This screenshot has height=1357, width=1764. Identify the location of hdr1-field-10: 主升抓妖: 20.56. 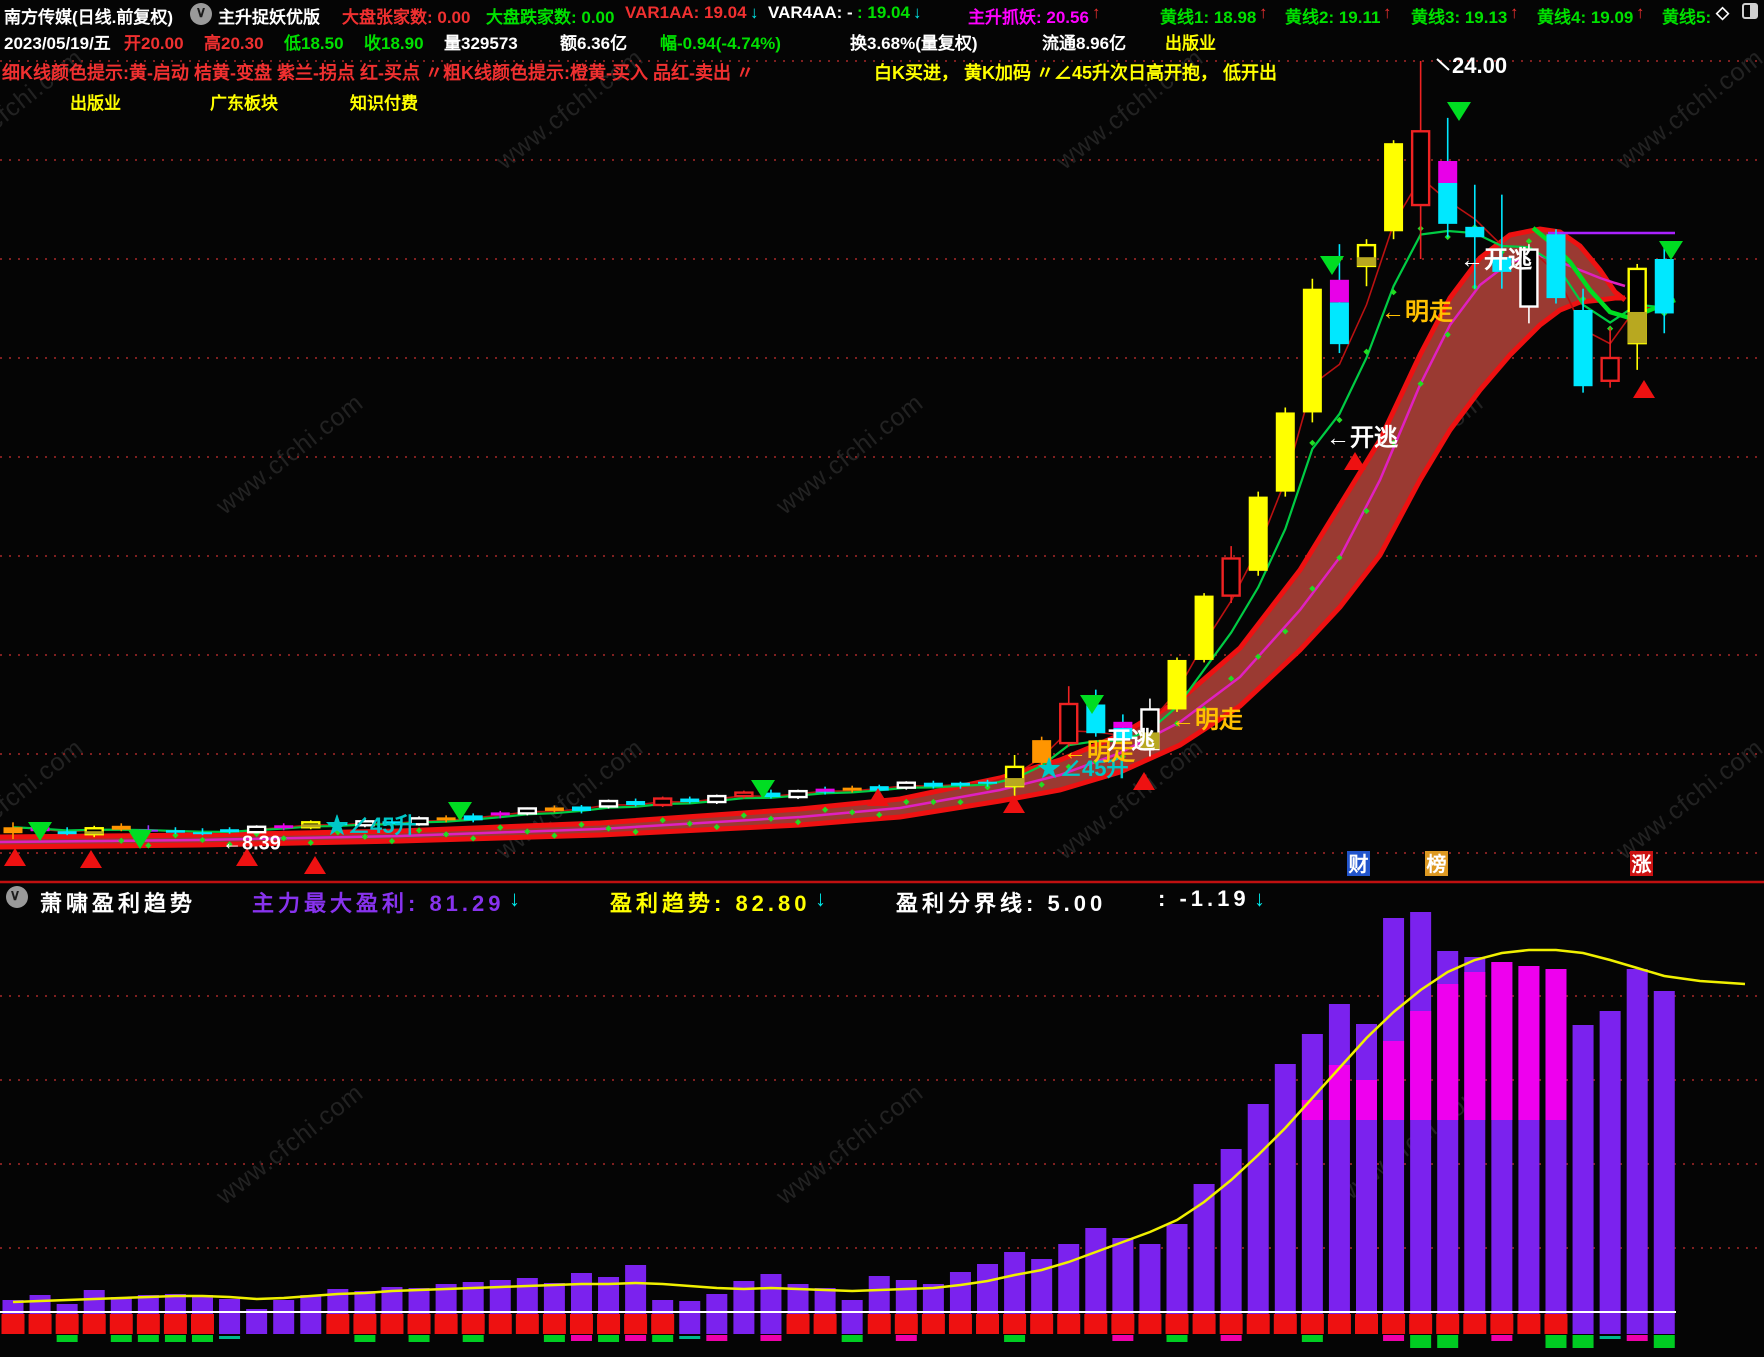
(1028, 17).